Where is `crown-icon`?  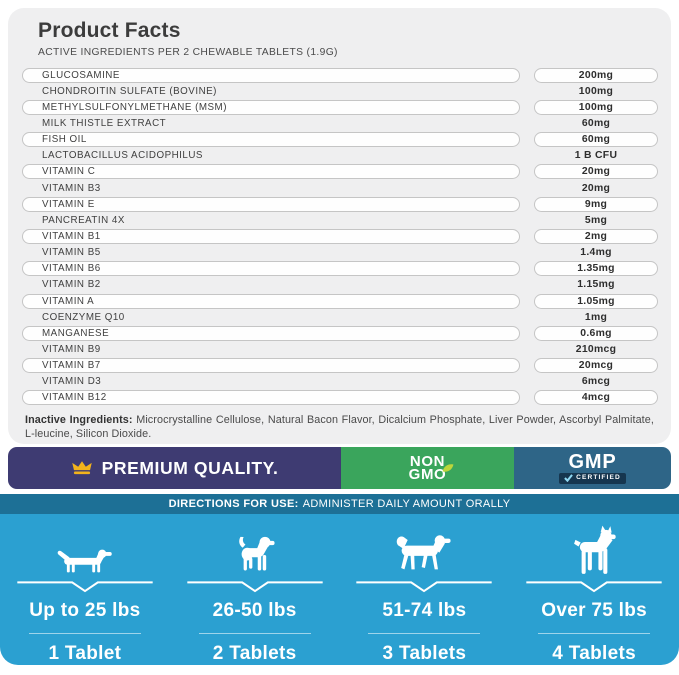 crown-icon is located at coordinates (81, 468).